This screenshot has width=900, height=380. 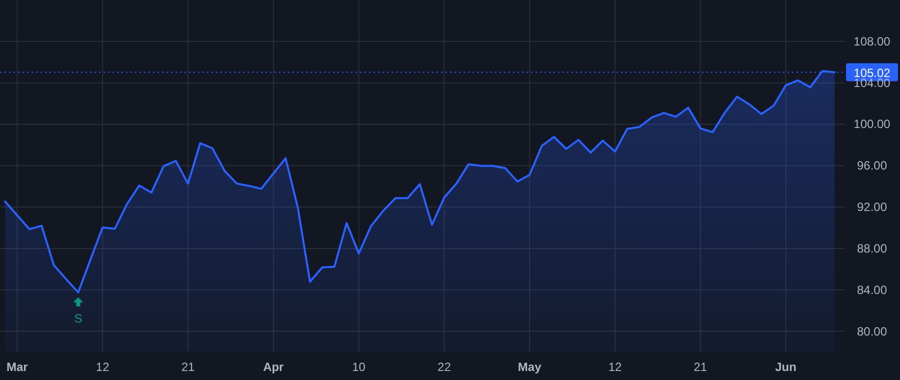 I want to click on x-tick-label: Apr, so click(x=273, y=367).